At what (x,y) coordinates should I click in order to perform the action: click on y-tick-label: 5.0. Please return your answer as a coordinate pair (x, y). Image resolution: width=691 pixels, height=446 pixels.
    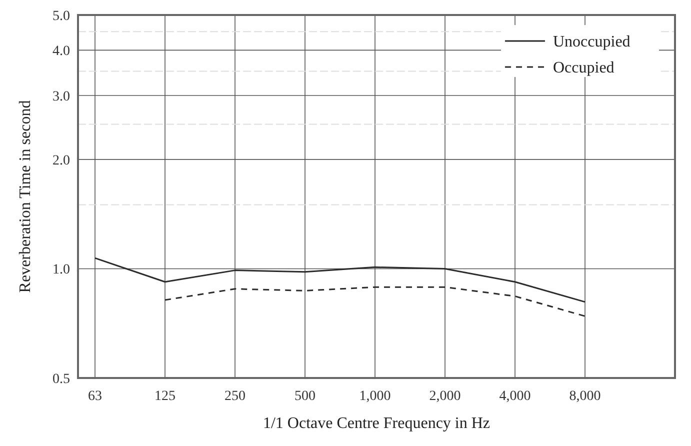
    Looking at the image, I should click on (61, 16).